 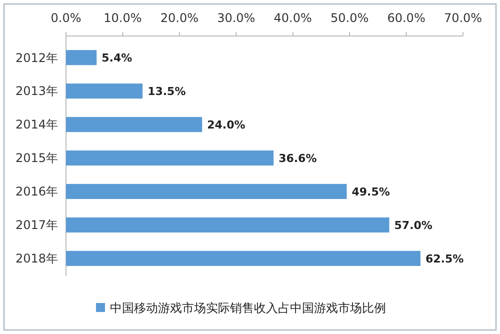 I want to click on text: 49.5%, so click(x=371, y=191).